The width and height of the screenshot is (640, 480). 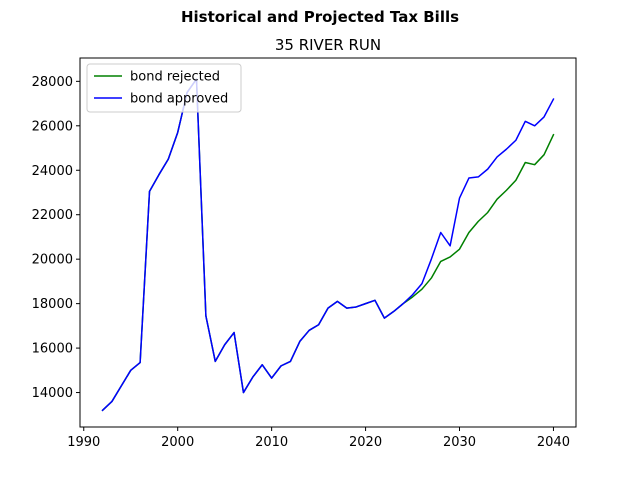 I want to click on legend-label: bond approved, so click(x=179, y=99).